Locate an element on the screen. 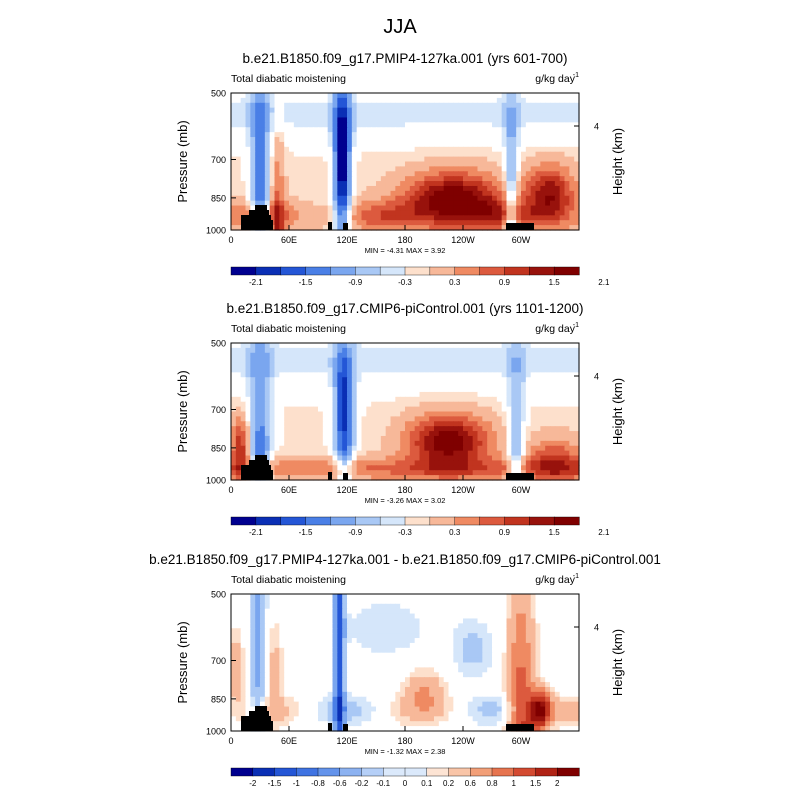 The height and width of the screenshot is (800, 800). colorbar-label: 2.1 is located at coordinates (604, 282).